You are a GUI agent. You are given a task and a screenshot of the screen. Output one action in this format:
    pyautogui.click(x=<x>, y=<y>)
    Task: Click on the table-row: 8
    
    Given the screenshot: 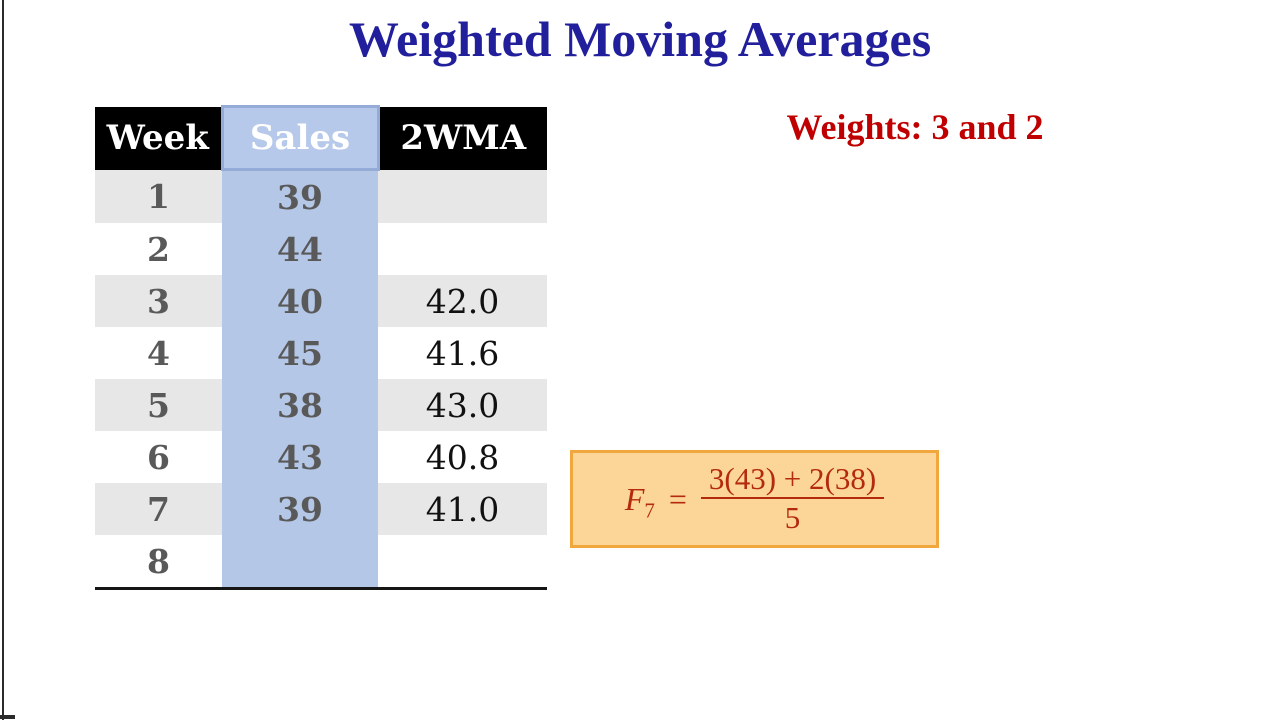 What is the action you would take?
    pyautogui.click(x=321, y=562)
    